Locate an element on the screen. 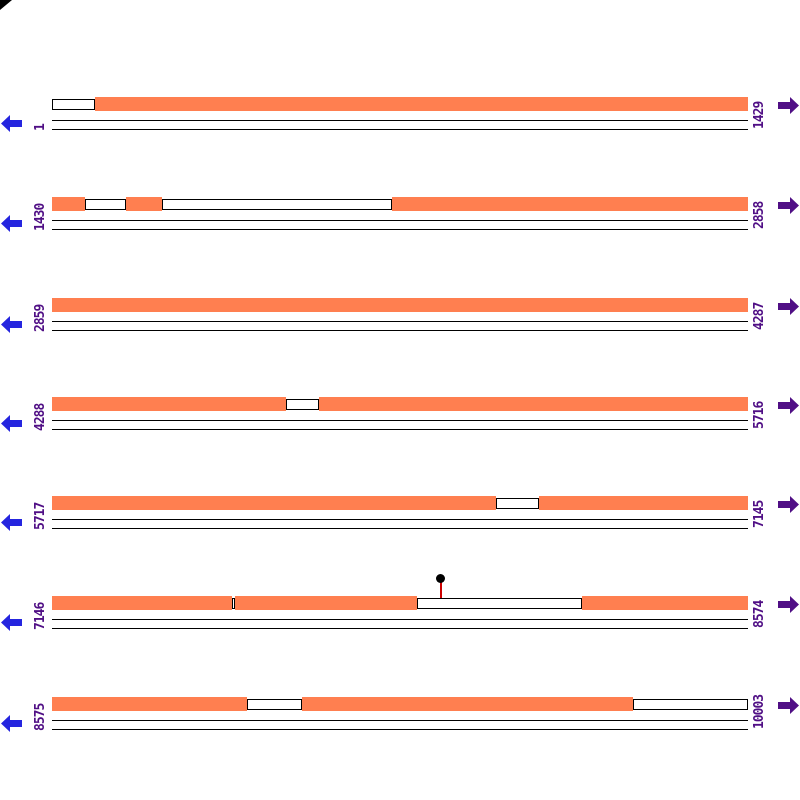 The width and height of the screenshot is (800, 800). track-end-label: 2858 is located at coordinates (759, 215).